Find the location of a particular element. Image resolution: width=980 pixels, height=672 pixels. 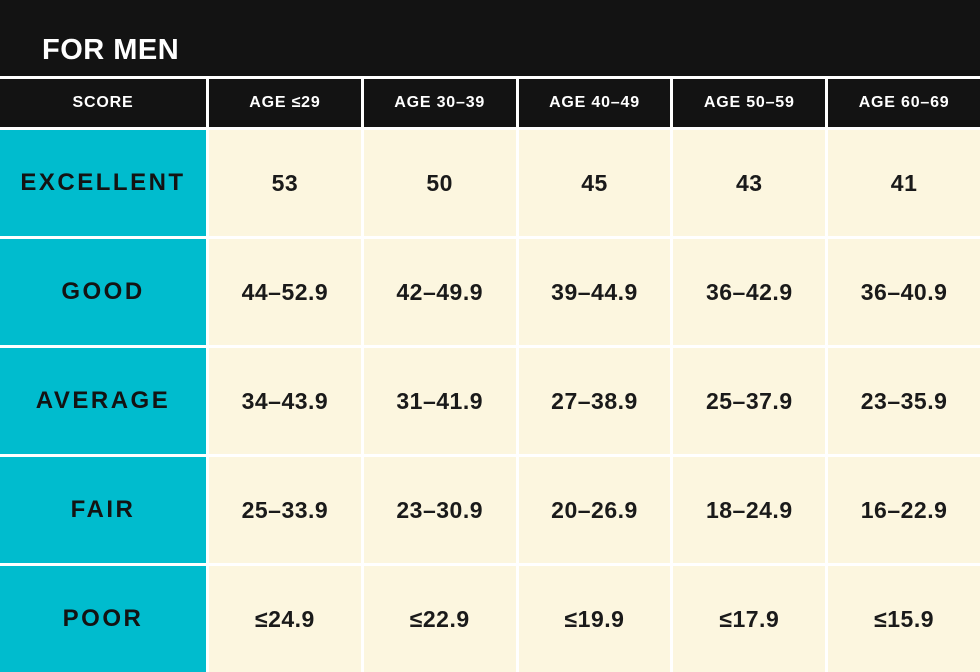

row-label-good: GOOD is located at coordinates (103, 292).